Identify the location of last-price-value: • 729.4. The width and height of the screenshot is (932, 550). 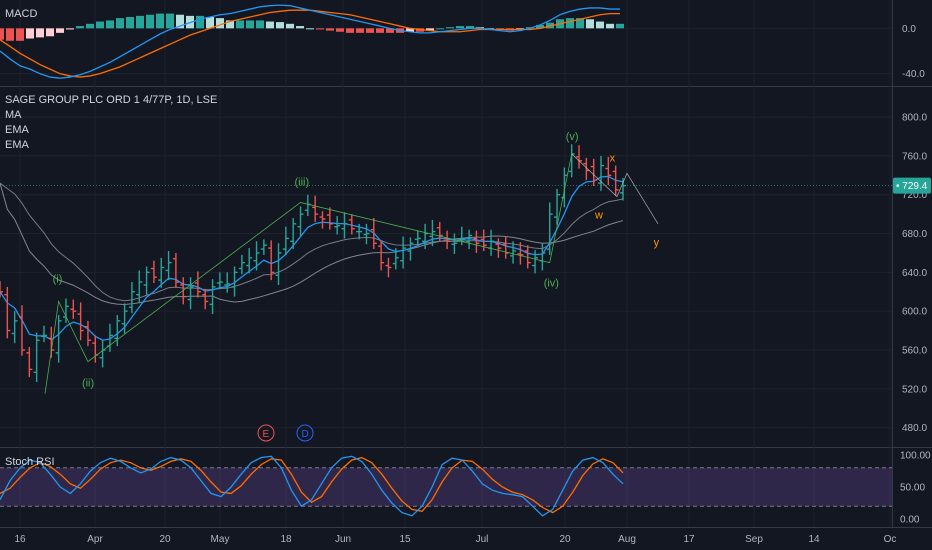
(912, 186).